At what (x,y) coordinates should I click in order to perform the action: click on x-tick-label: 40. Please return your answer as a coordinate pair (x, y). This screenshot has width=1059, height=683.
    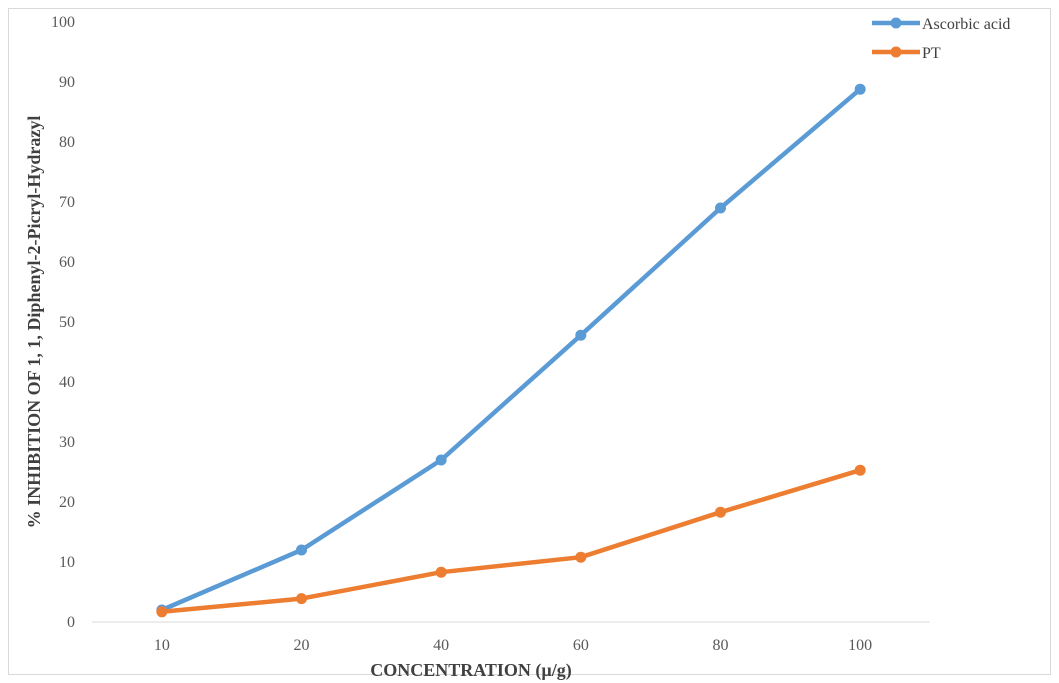
    Looking at the image, I should click on (441, 645).